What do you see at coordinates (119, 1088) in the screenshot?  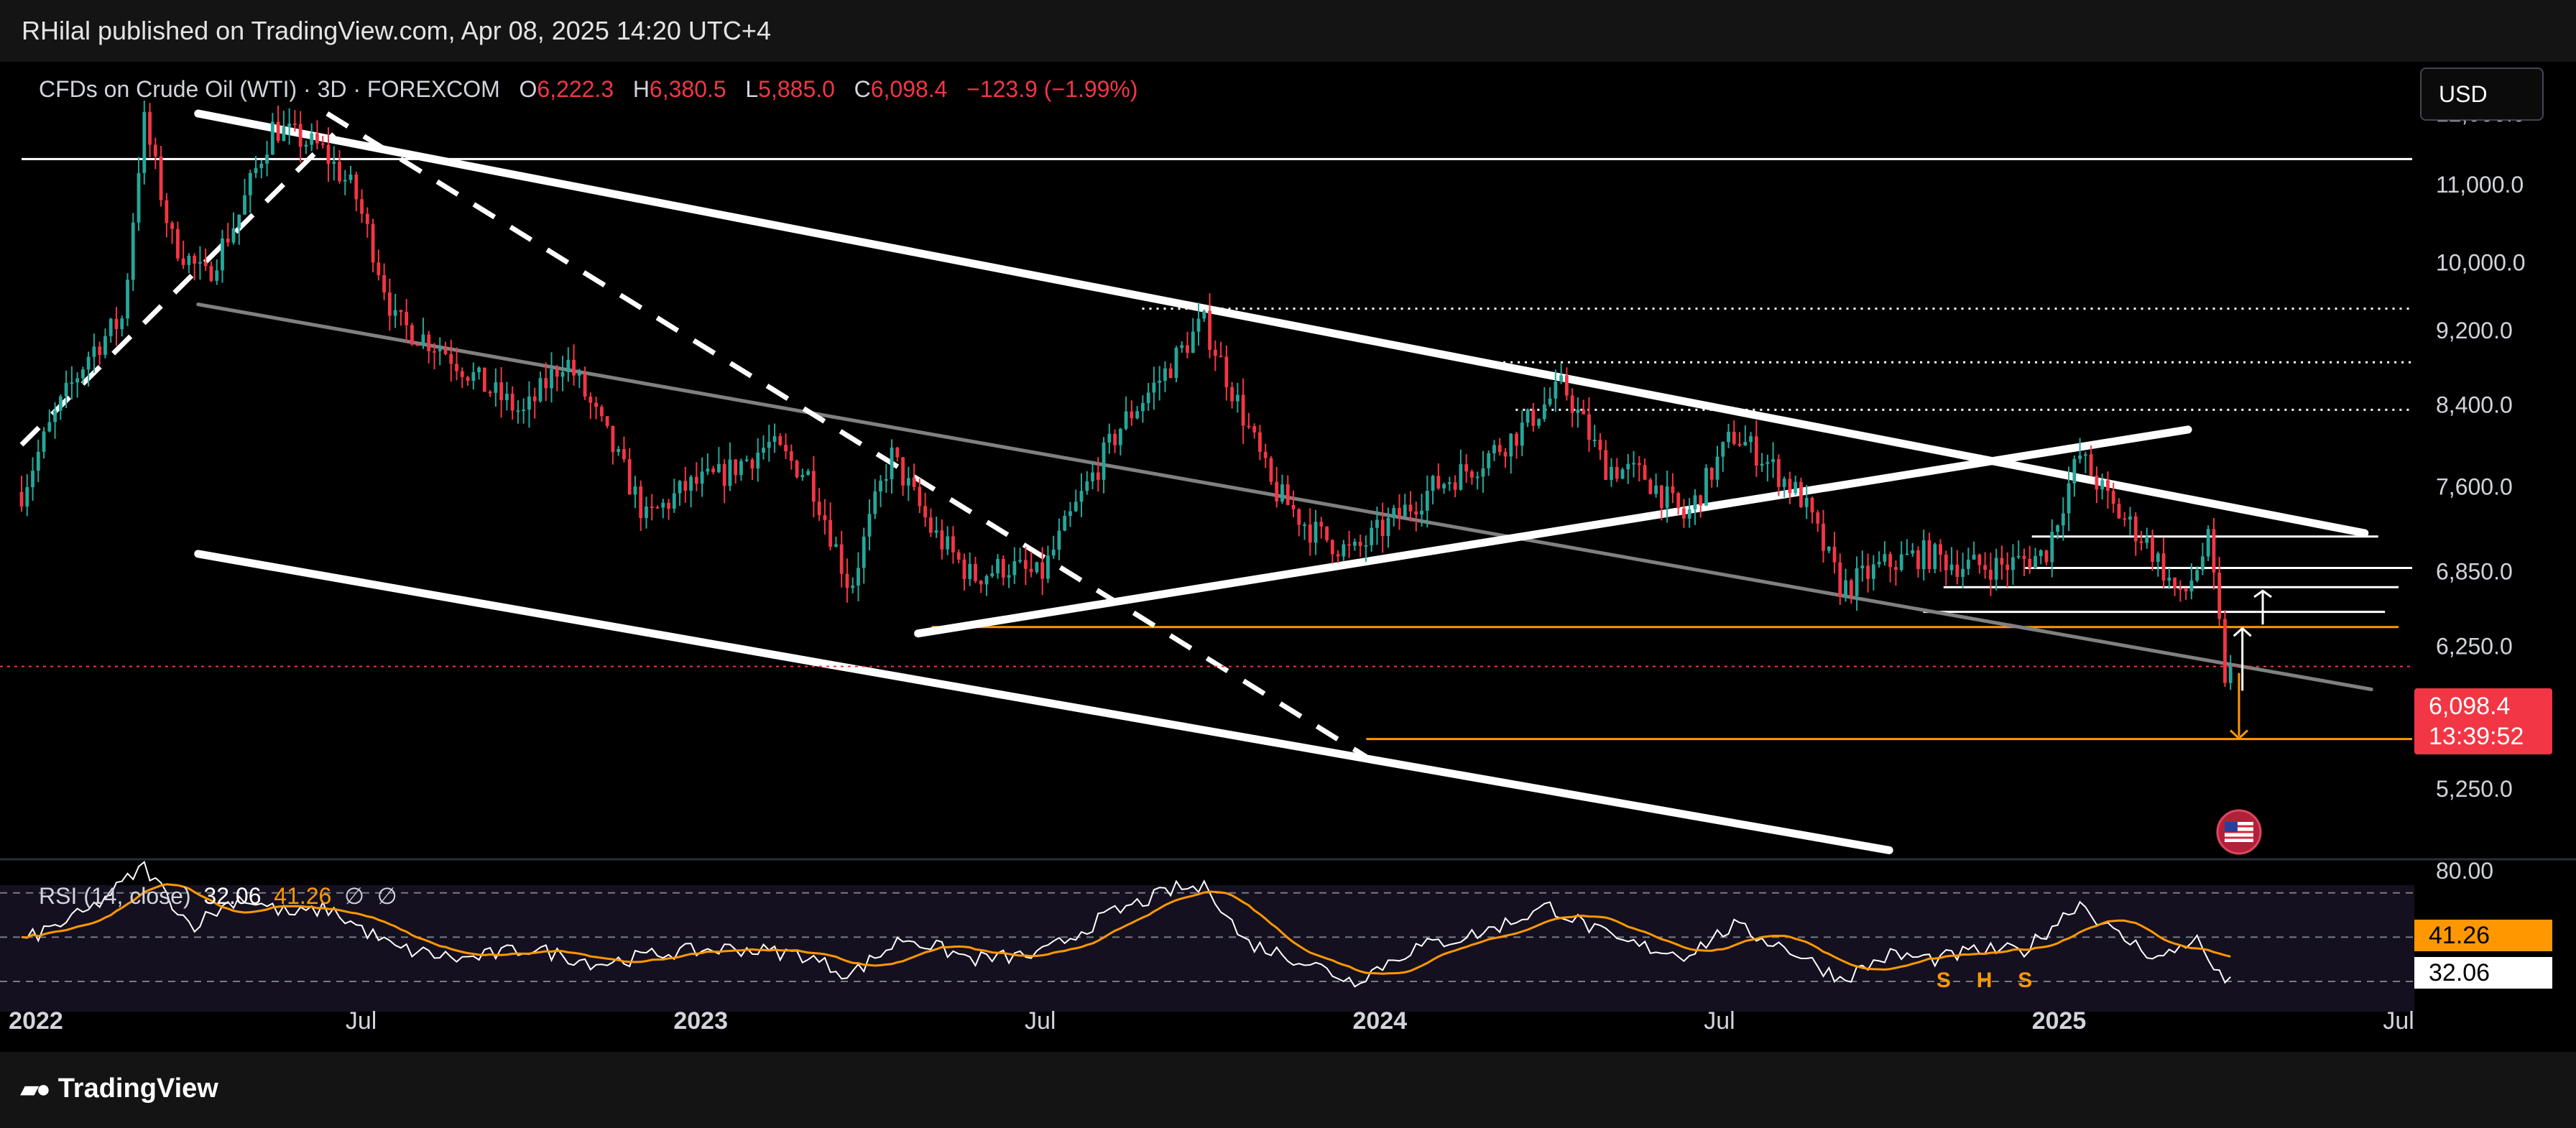 I see `tradingview-logo: ▰● TradingView` at bounding box center [119, 1088].